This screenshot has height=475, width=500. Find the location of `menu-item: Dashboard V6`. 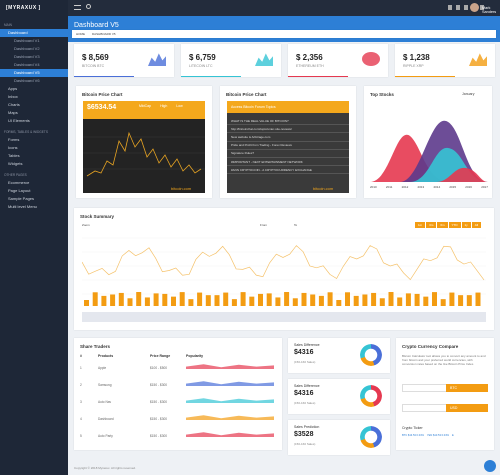

menu-item: Dashboard V6 is located at coordinates (27, 80).